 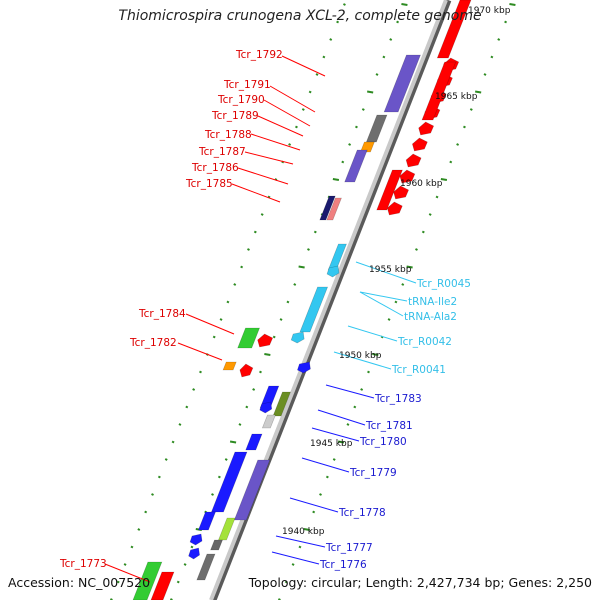 What do you see at coordinates (162, 314) in the screenshot?
I see `gene-label: Tcr_1784` at bounding box center [162, 314].